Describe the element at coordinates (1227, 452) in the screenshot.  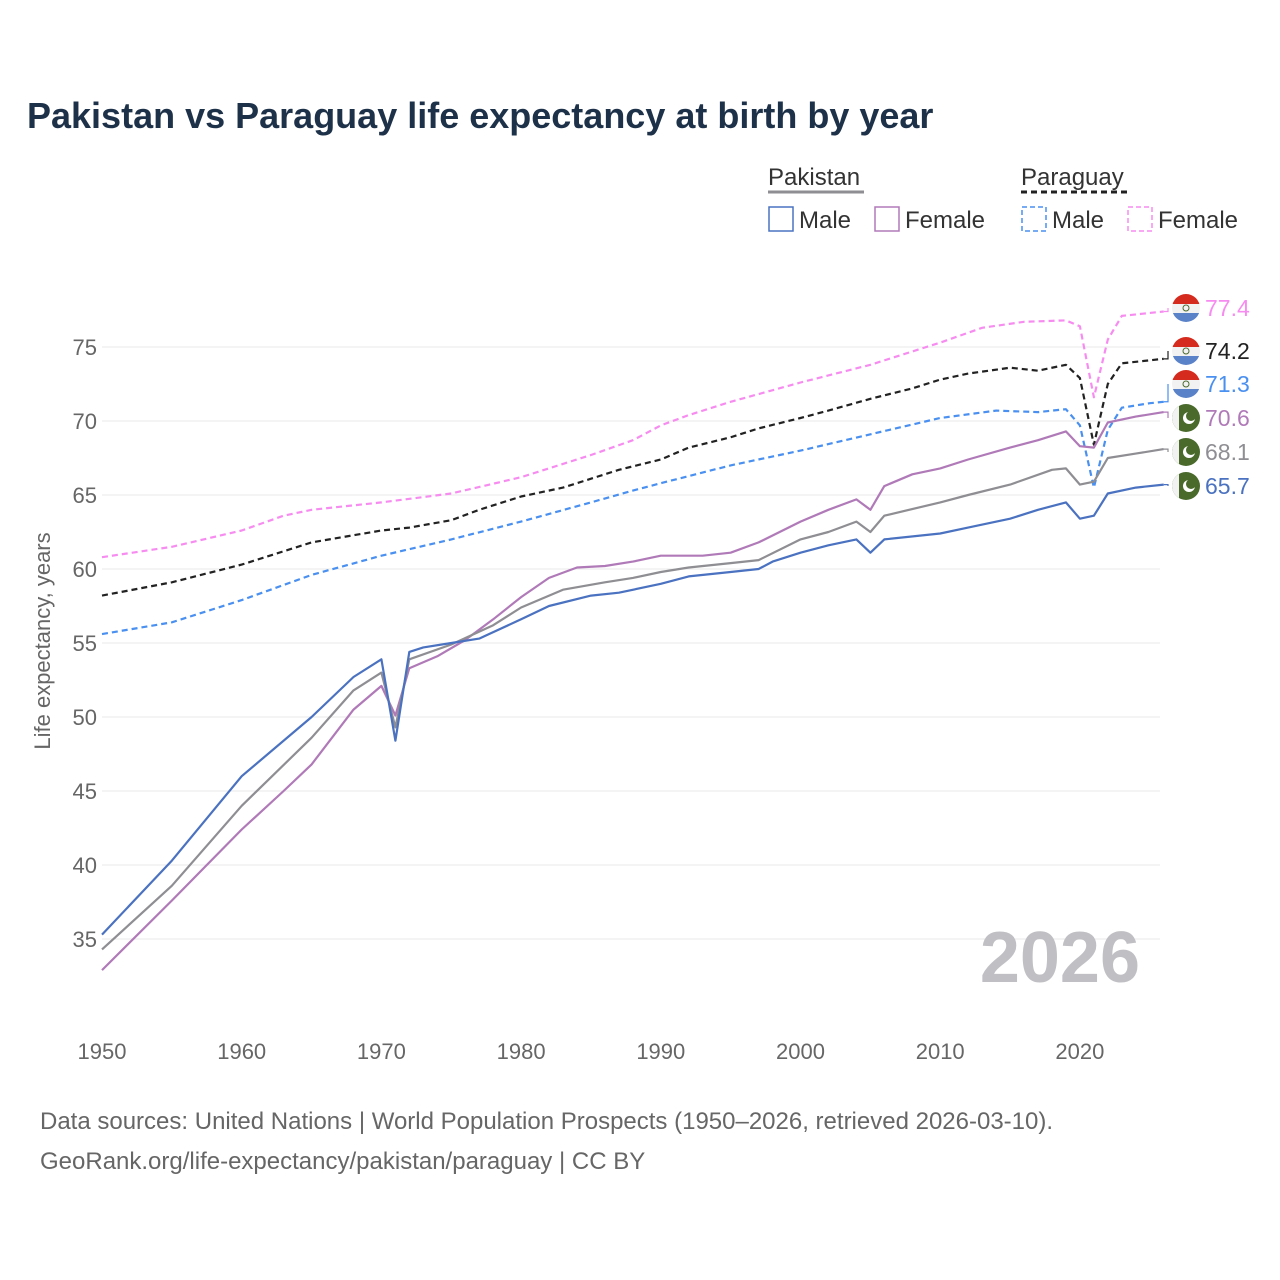
I see `end-value-label: 68.1` at that location.